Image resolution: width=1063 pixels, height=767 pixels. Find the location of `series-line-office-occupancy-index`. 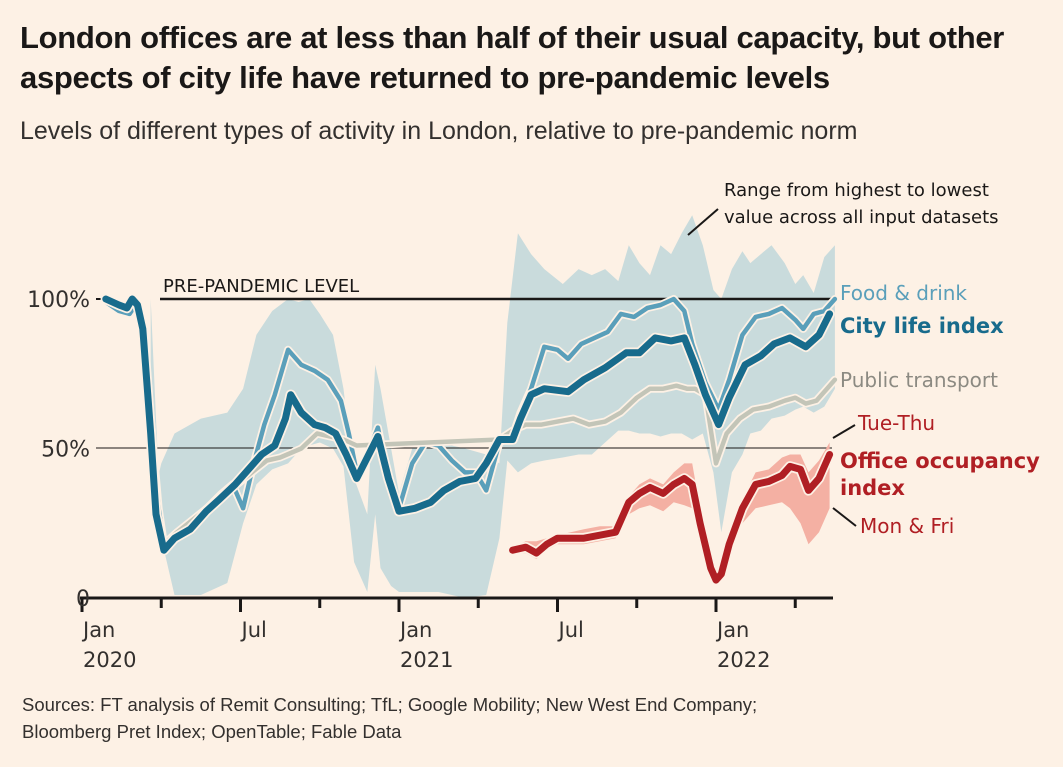

series-line-office-occupancy-index is located at coordinates (671, 517).